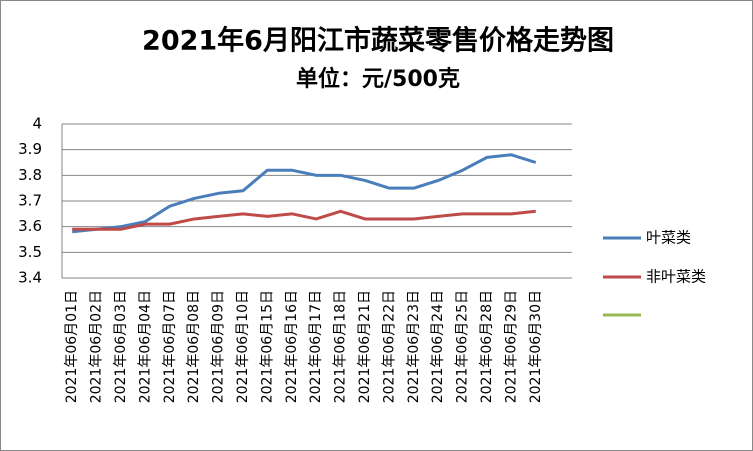  I want to click on y-tick-label: 3.7, so click(30, 201).